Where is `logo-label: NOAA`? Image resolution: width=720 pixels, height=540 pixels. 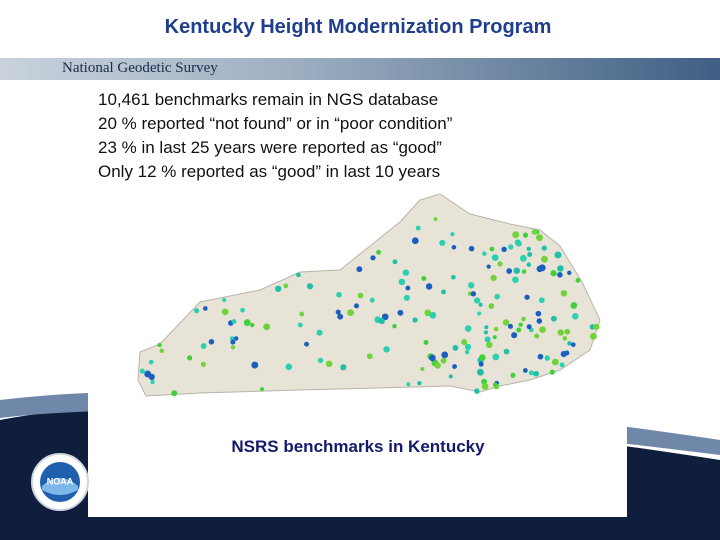 logo-label: NOAA is located at coordinates (60, 481).